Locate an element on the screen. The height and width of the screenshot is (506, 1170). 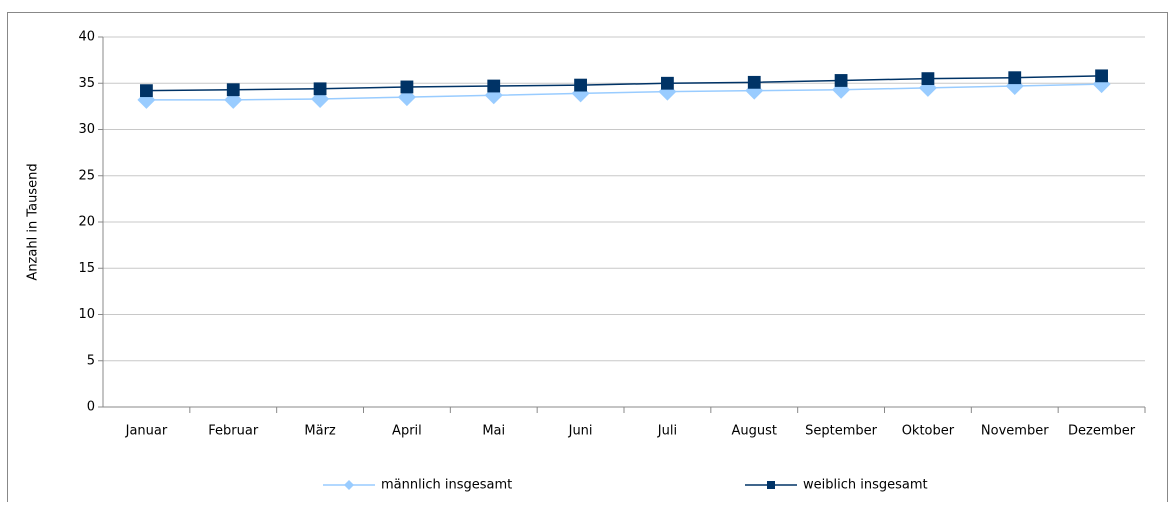
x-tick-label: Januar is located at coordinates (146, 431).